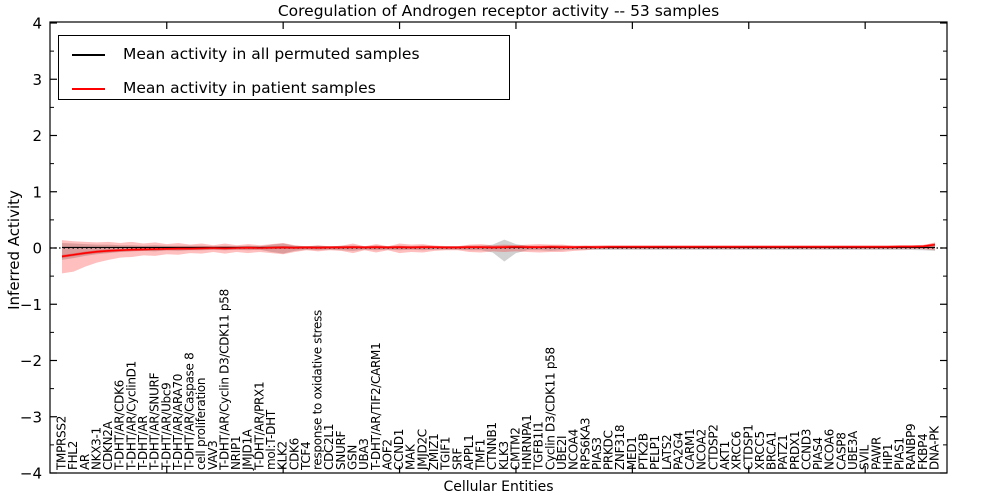  I want to click on x-tick-label: TGIF1, so click(446, 454).